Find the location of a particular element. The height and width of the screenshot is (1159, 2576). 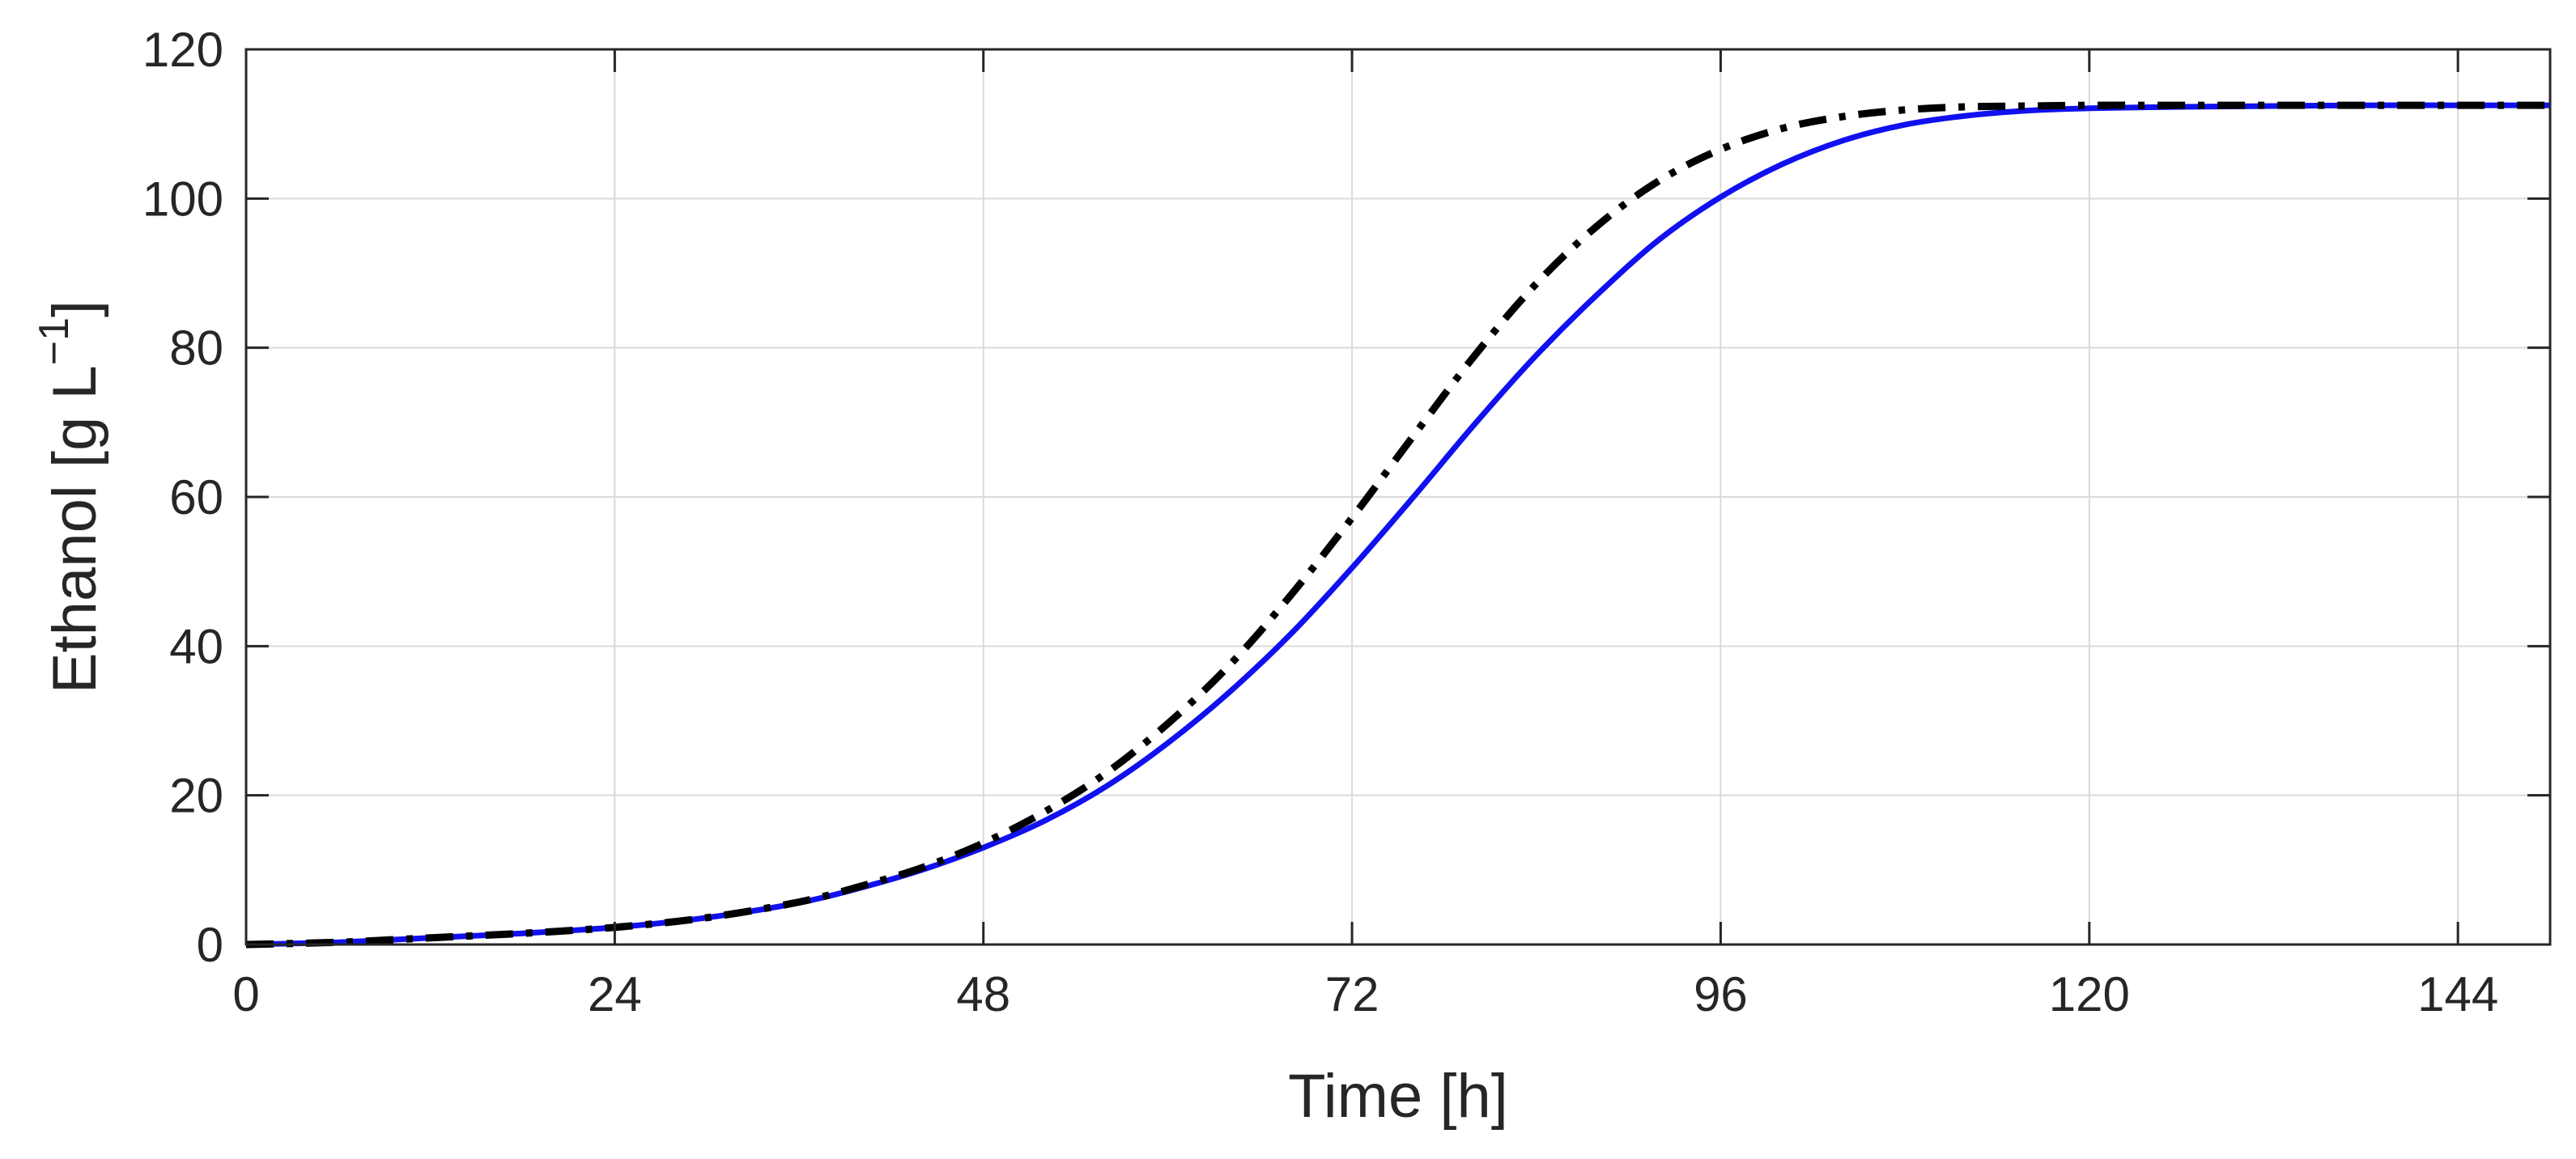

y-tick-label-3: 60 is located at coordinates (196, 497).